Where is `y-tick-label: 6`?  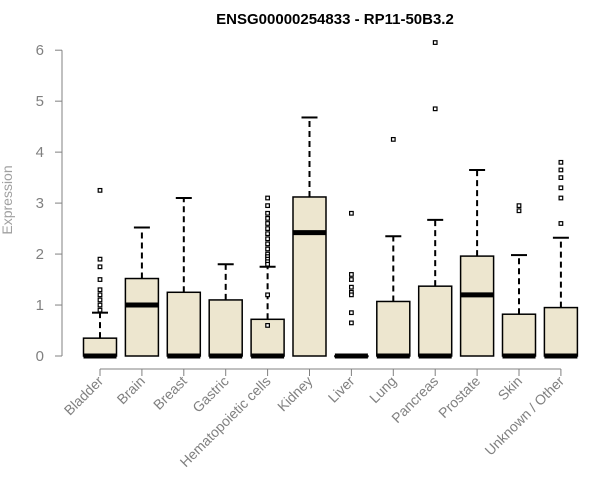 y-tick-label: 6 is located at coordinates (40, 50).